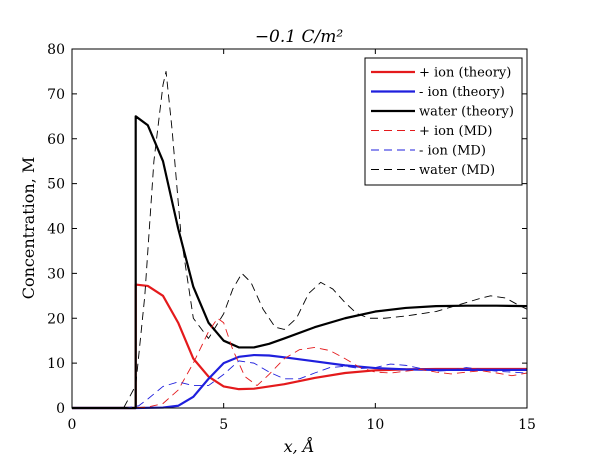 The image size is (598, 475). Describe the element at coordinates (56, 274) in the screenshot. I see `y-tick-label: 30` at that location.